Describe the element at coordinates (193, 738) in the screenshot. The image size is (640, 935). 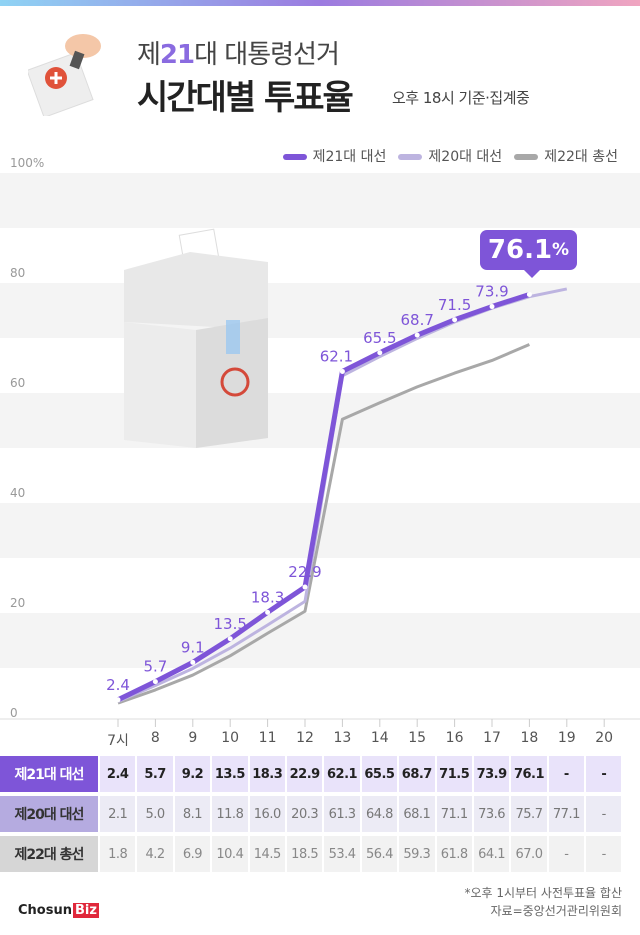
I see `x-tick-label: 9` at that location.